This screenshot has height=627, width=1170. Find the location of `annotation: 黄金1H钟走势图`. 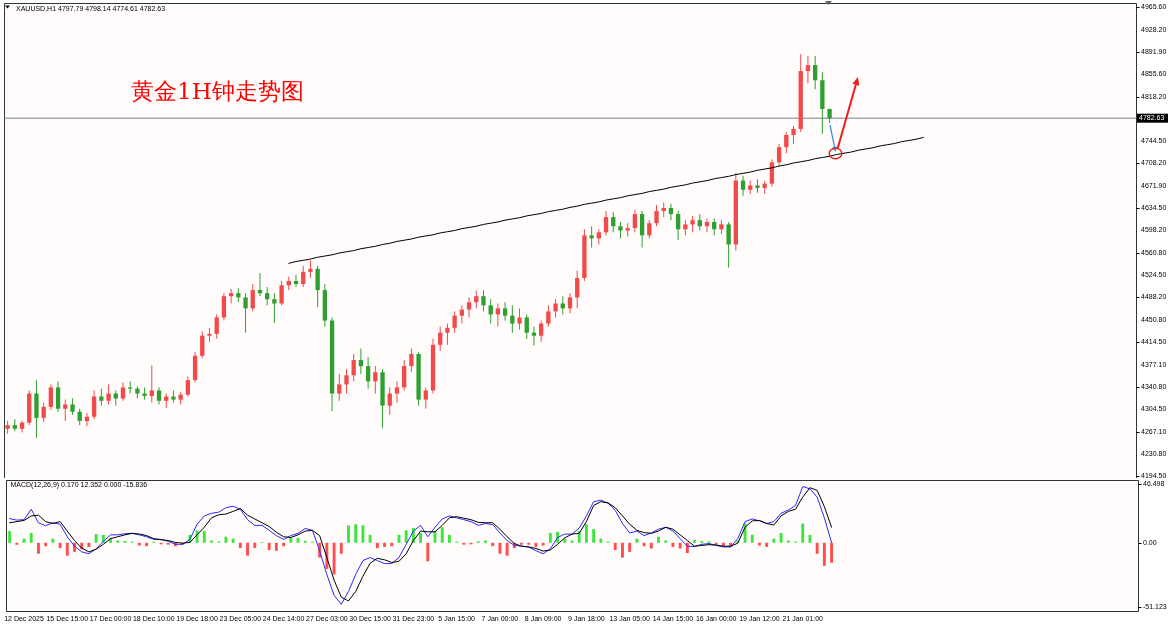

annotation: 黄金1H钟走势图 is located at coordinates (217, 91).